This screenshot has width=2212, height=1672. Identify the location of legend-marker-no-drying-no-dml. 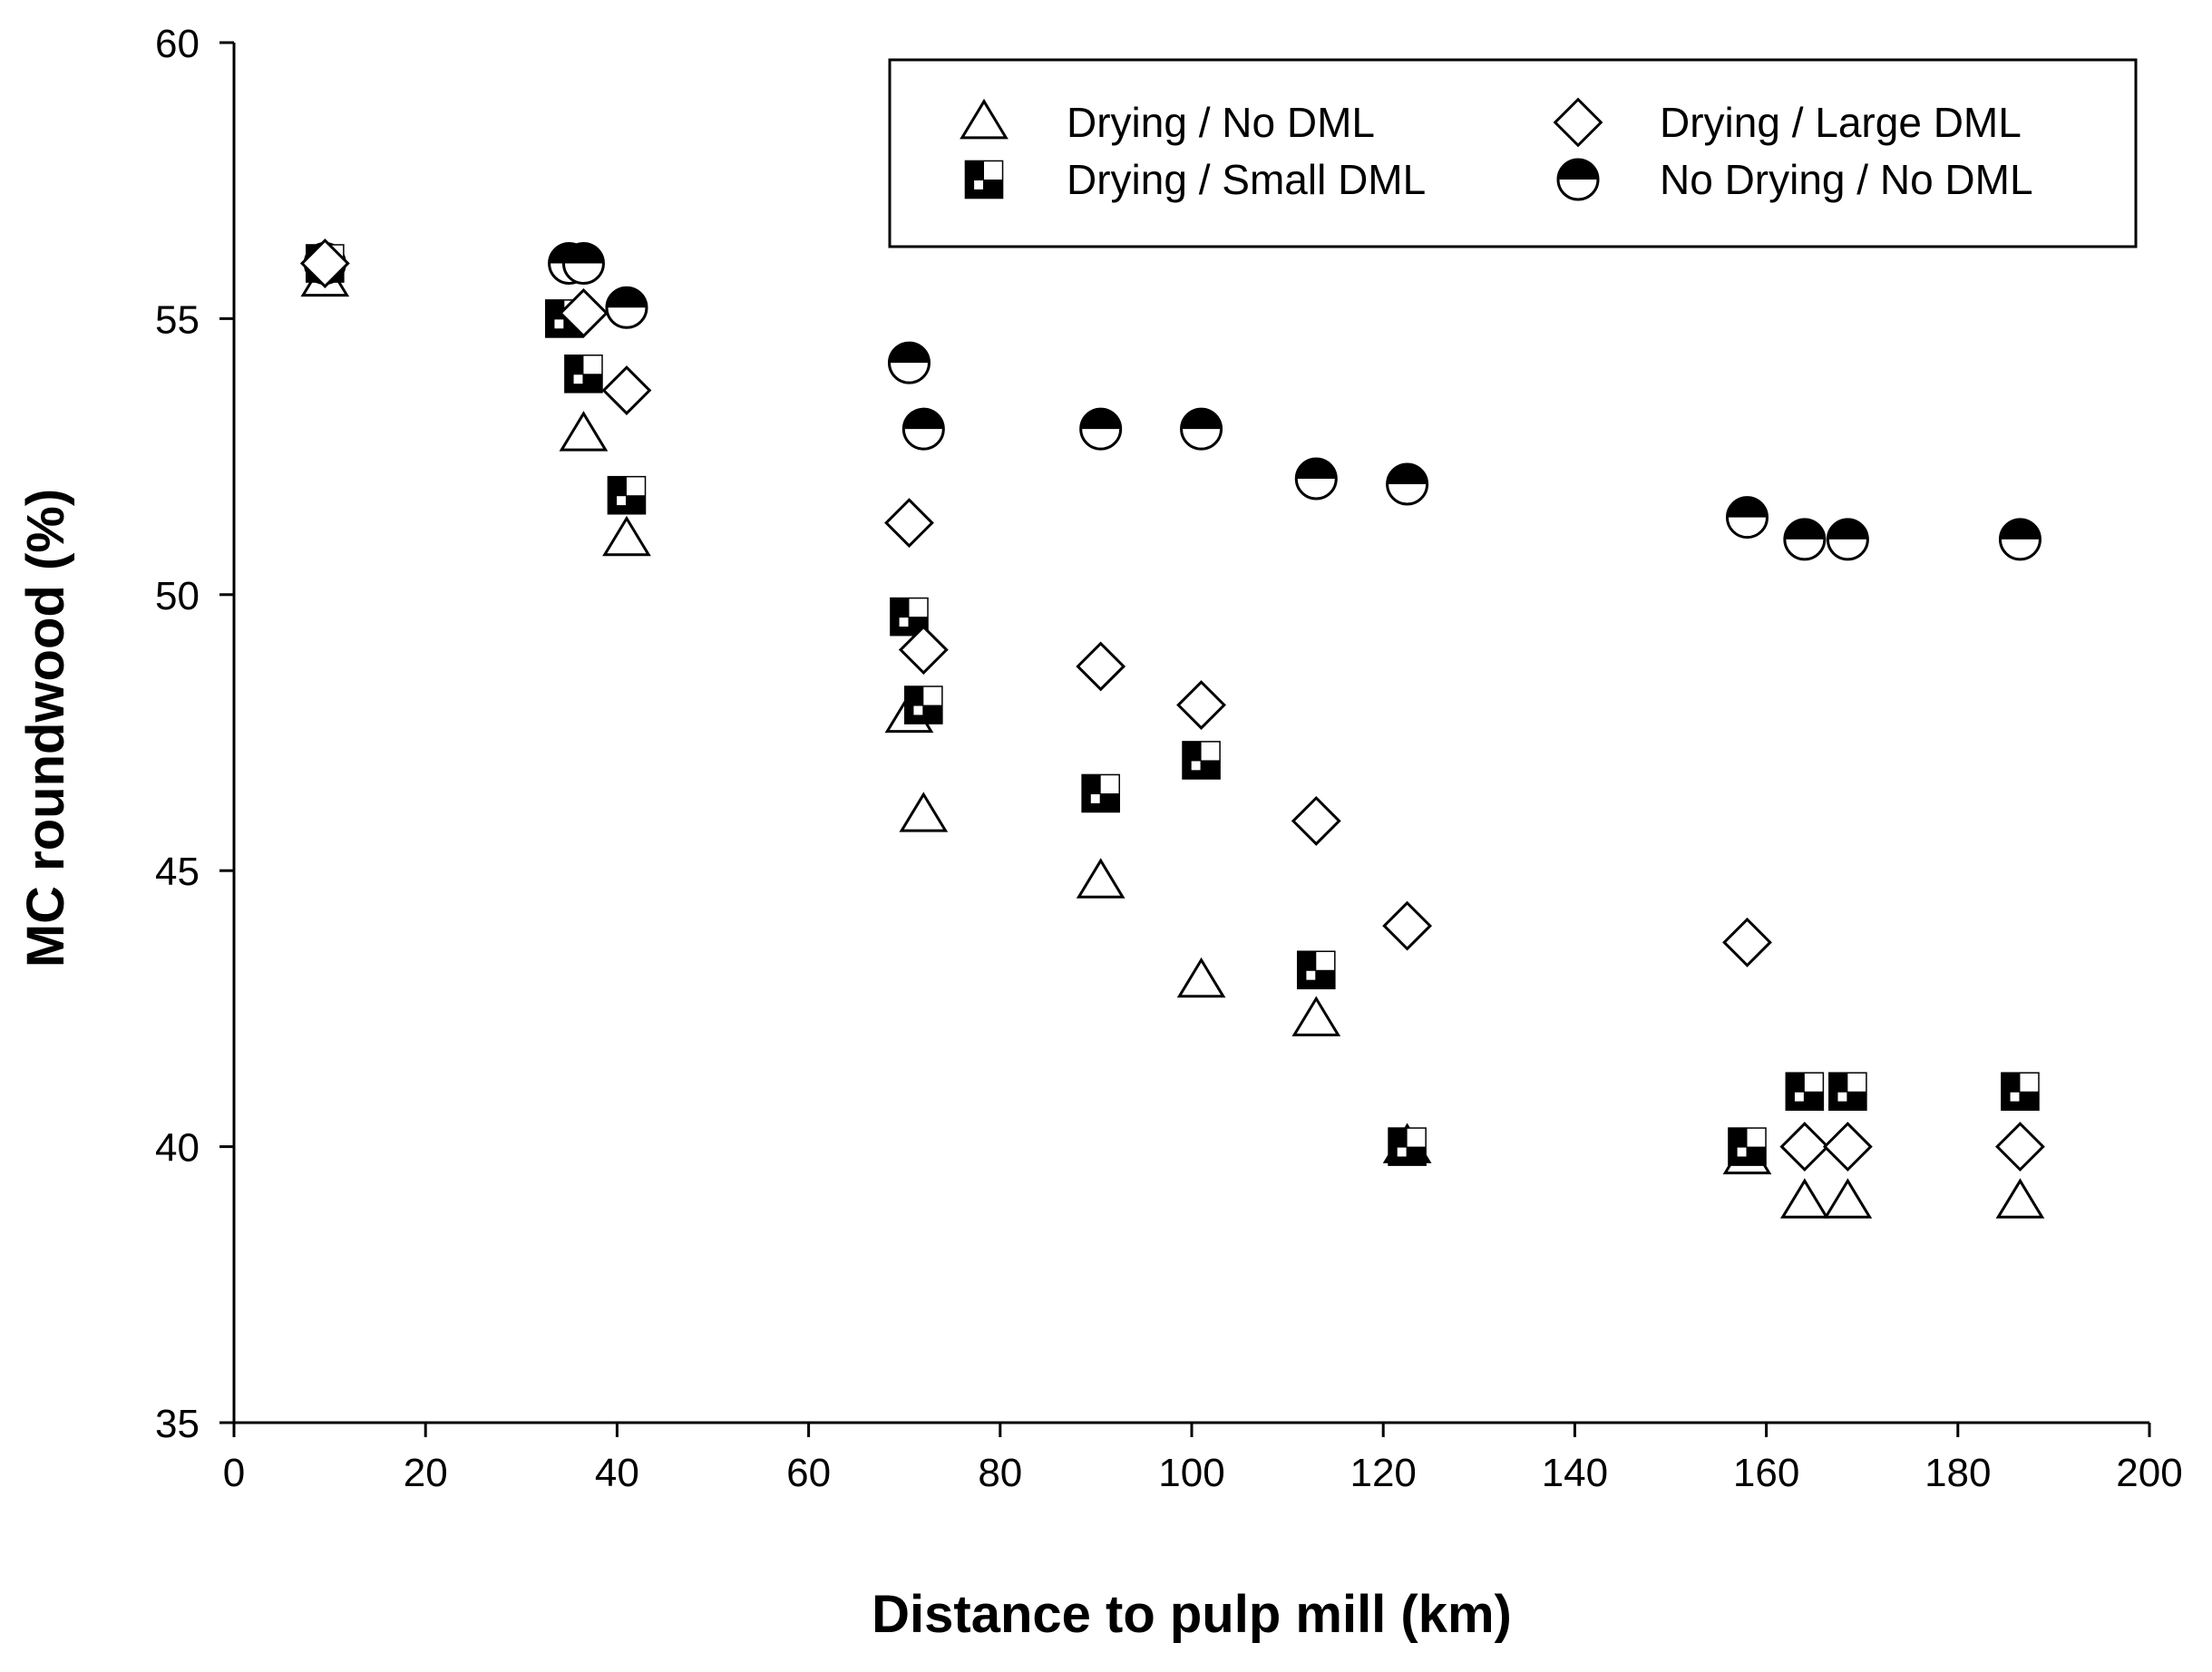
(1578, 179).